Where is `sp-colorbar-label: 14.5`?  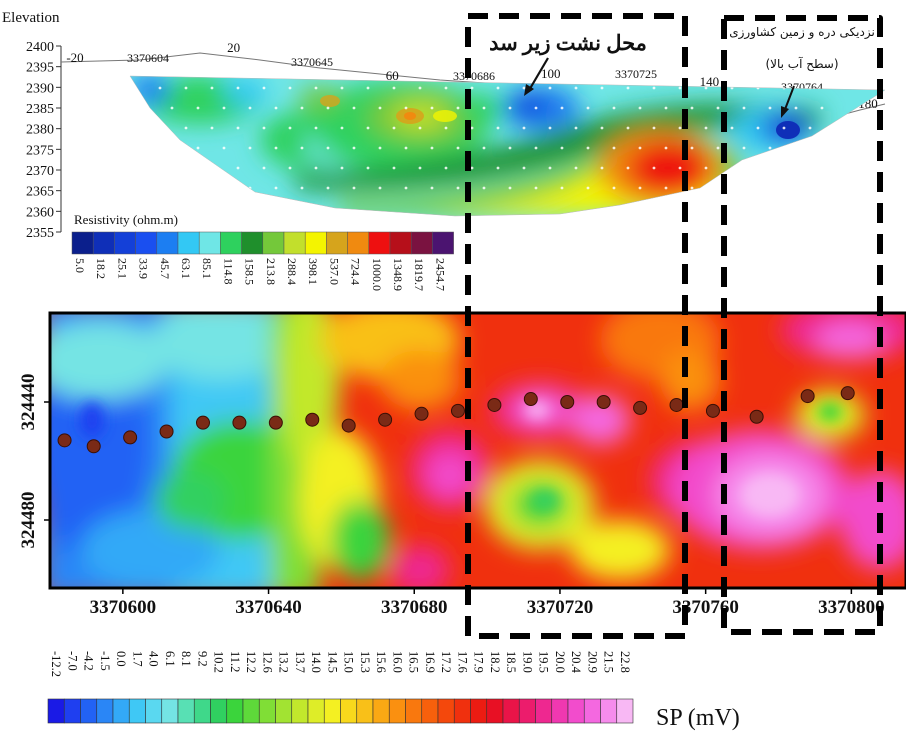 sp-colorbar-label: 14.5 is located at coordinates (332, 662).